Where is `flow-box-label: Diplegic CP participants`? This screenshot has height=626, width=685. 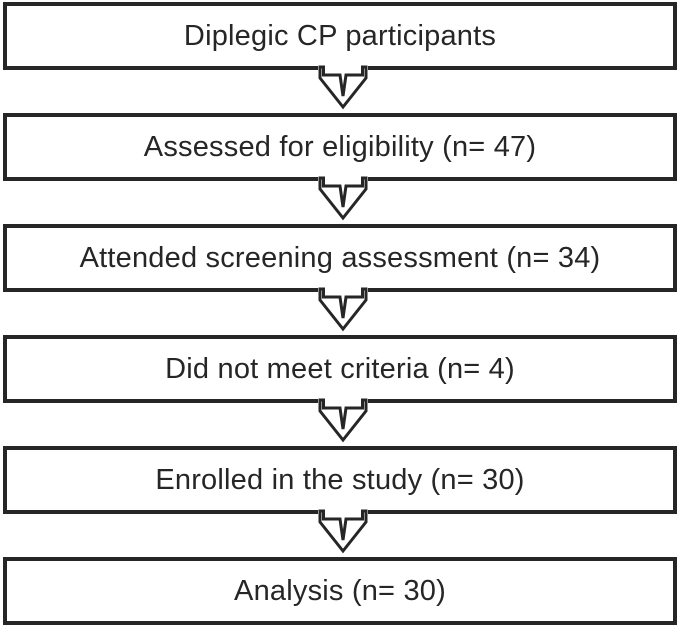
flow-box-label: Diplegic CP participants is located at coordinates (340, 35).